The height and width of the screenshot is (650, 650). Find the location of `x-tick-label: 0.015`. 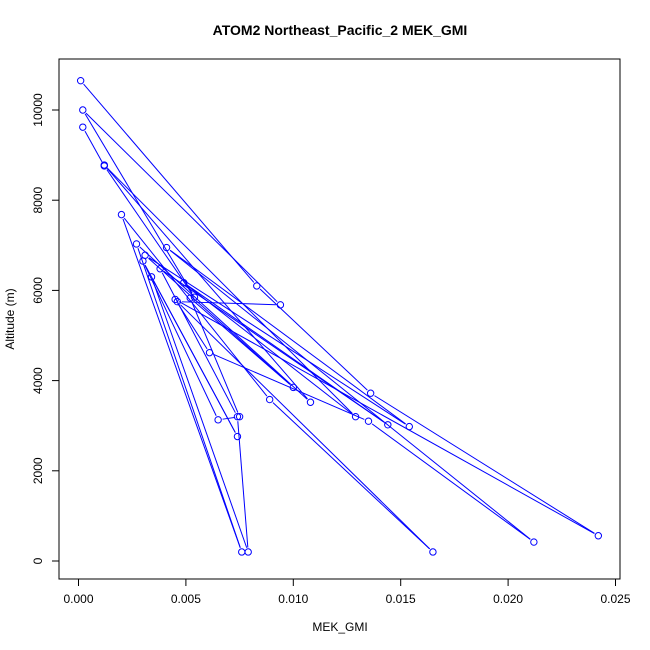

x-tick-label: 0.015 is located at coordinates (401, 599).